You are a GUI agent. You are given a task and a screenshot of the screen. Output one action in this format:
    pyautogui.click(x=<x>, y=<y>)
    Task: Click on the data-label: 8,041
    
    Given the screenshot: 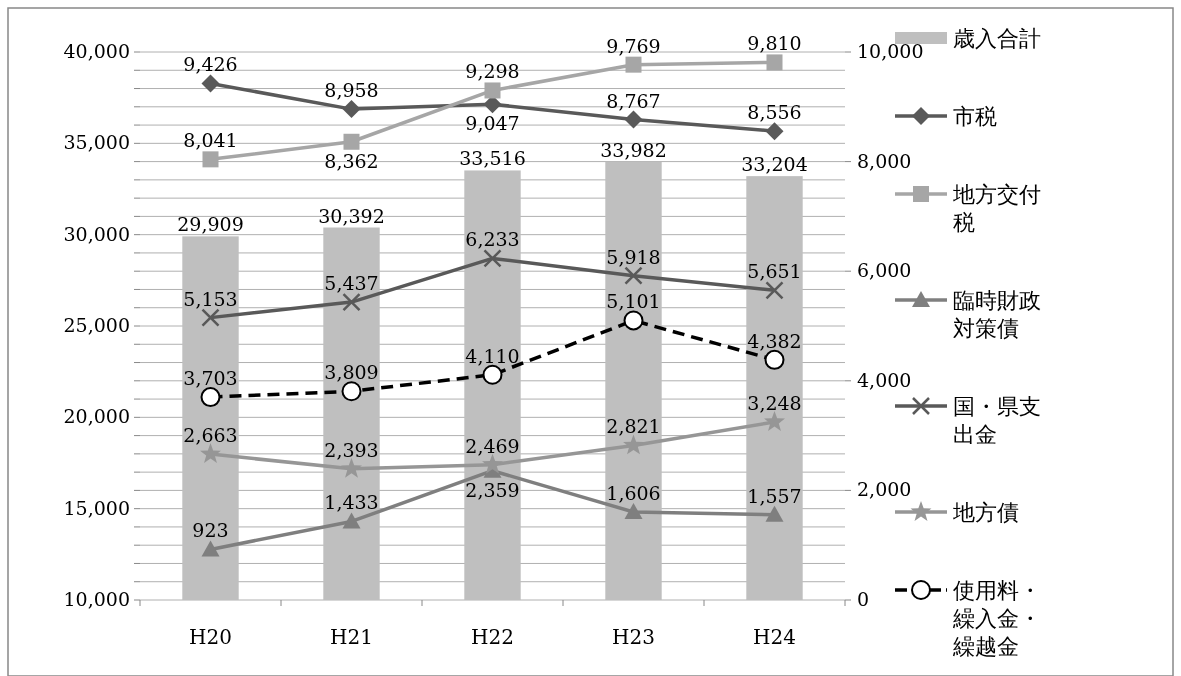 What is the action you would take?
    pyautogui.click(x=210, y=140)
    